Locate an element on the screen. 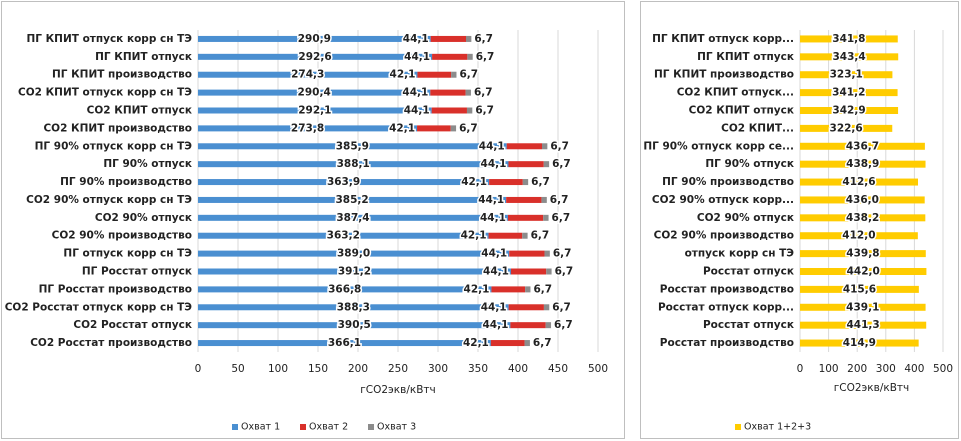 The image size is (961, 441). value-label: 390,5 is located at coordinates (354, 325).